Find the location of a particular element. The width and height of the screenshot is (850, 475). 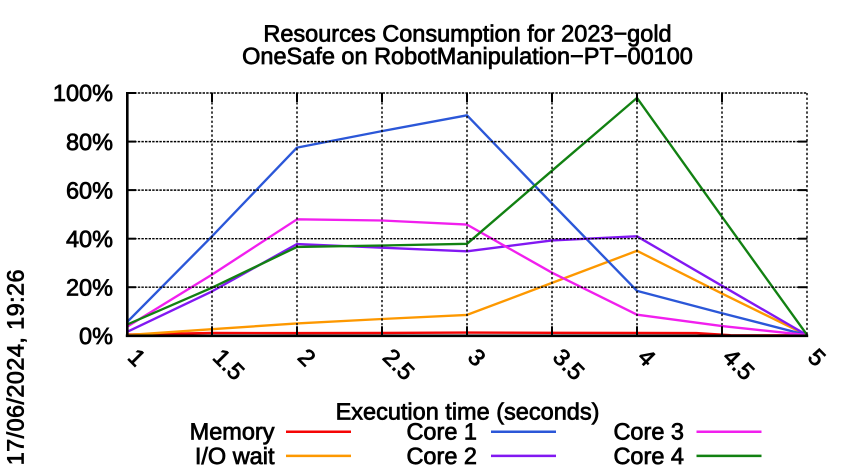

svg-text:Resources Consumption for 2023: Resources Consumption for 2023−gold is located at coordinates (467, 34).